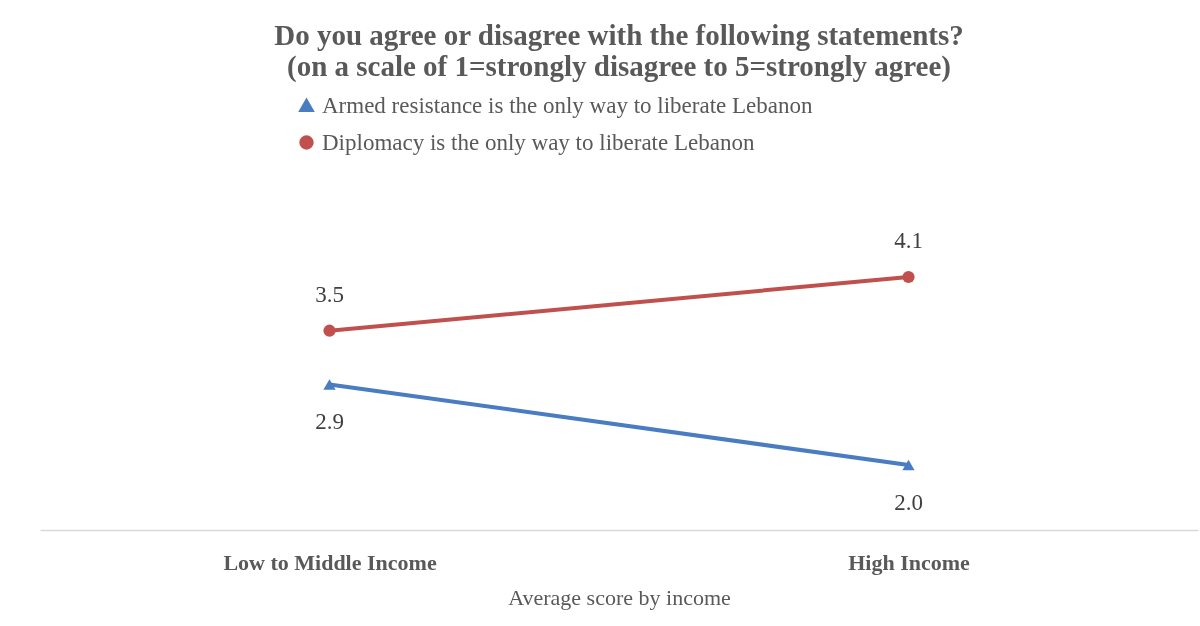 The height and width of the screenshot is (626, 1200). I want to click on legend-label: Armed resistance is the only way to liberate Lebanon, so click(567, 105).